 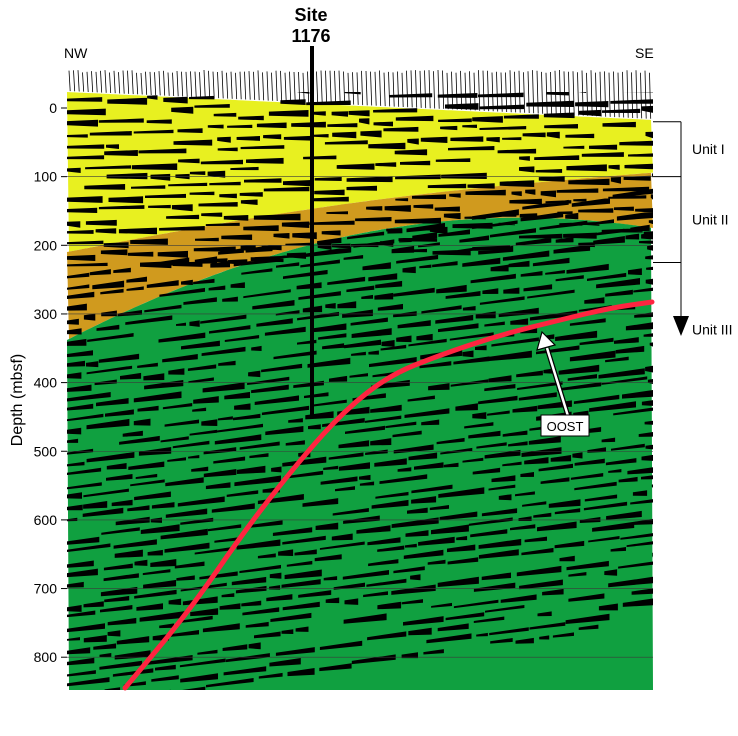 I want to click on depth-tick-label: 400, so click(x=46, y=383).